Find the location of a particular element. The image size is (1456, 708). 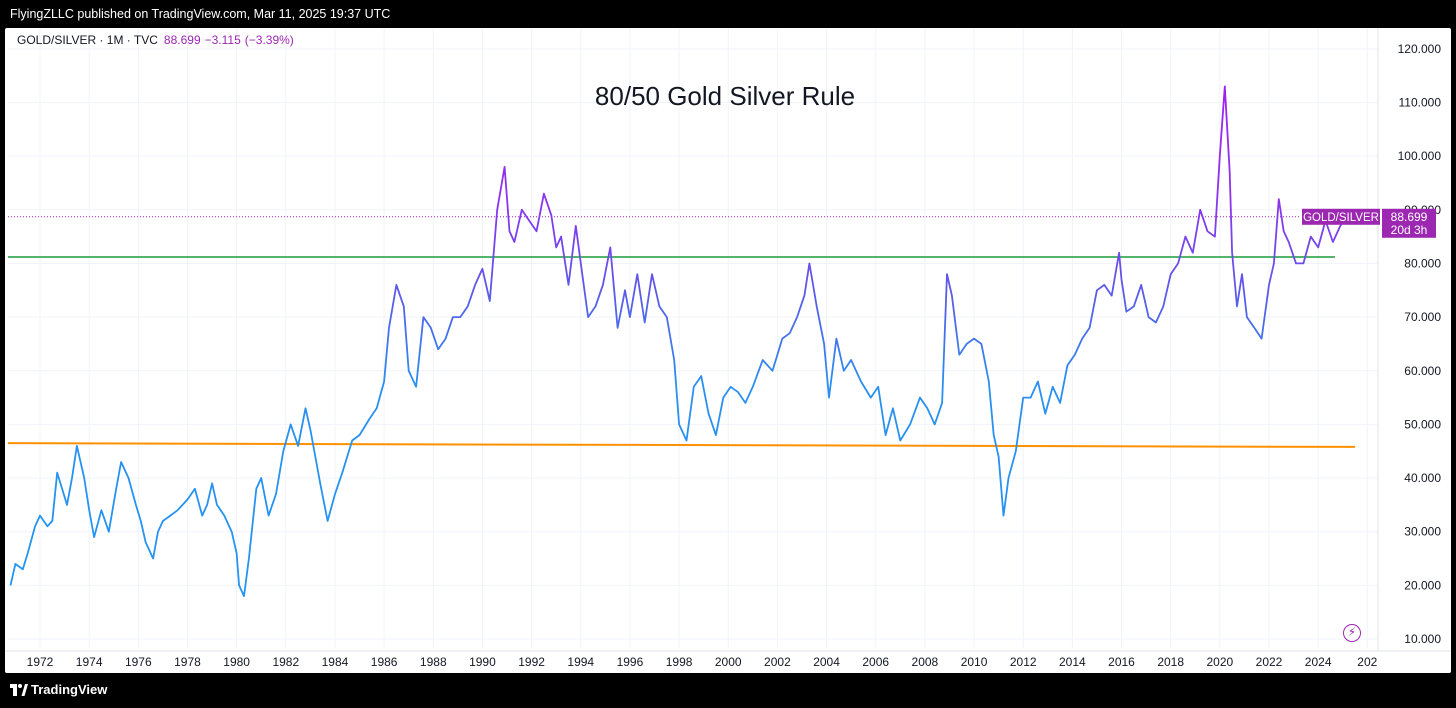

x-tick-label: 1978 is located at coordinates (187, 662).